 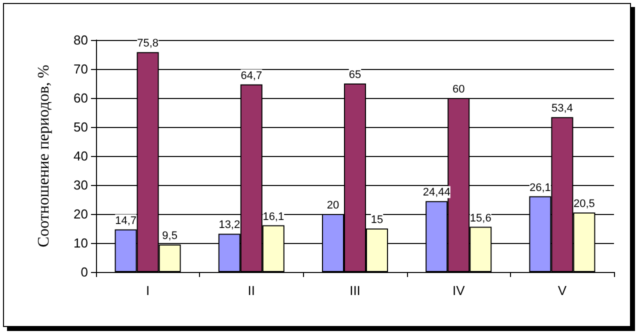 I want to click on data-label: 20, so click(x=333, y=206).